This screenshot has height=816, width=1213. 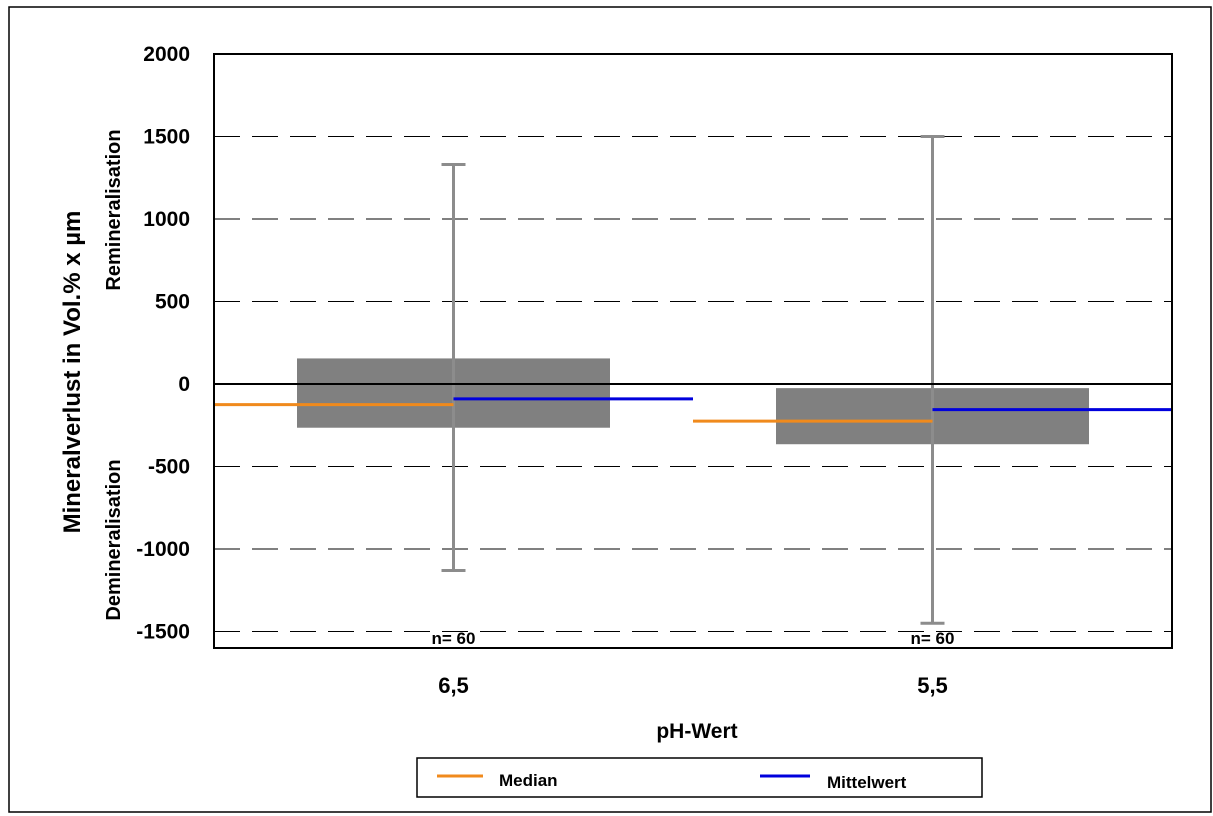 I want to click on legend: Median Mittelwert, so click(x=699, y=777).